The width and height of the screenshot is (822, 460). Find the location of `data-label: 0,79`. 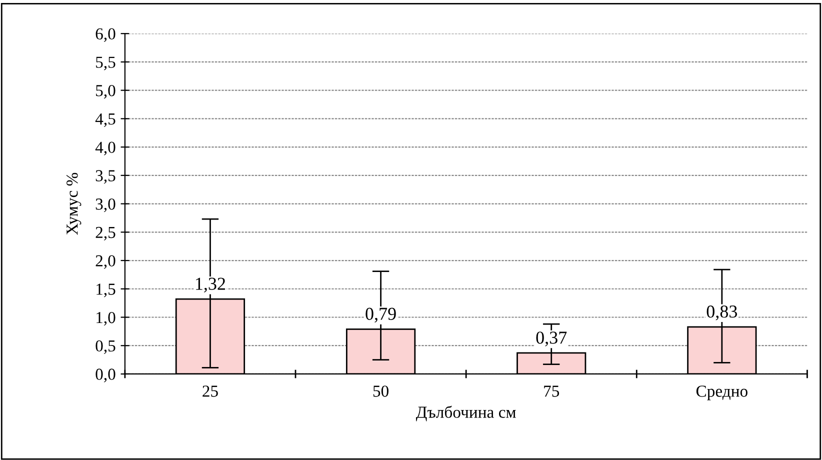

data-label: 0,79 is located at coordinates (381, 315).